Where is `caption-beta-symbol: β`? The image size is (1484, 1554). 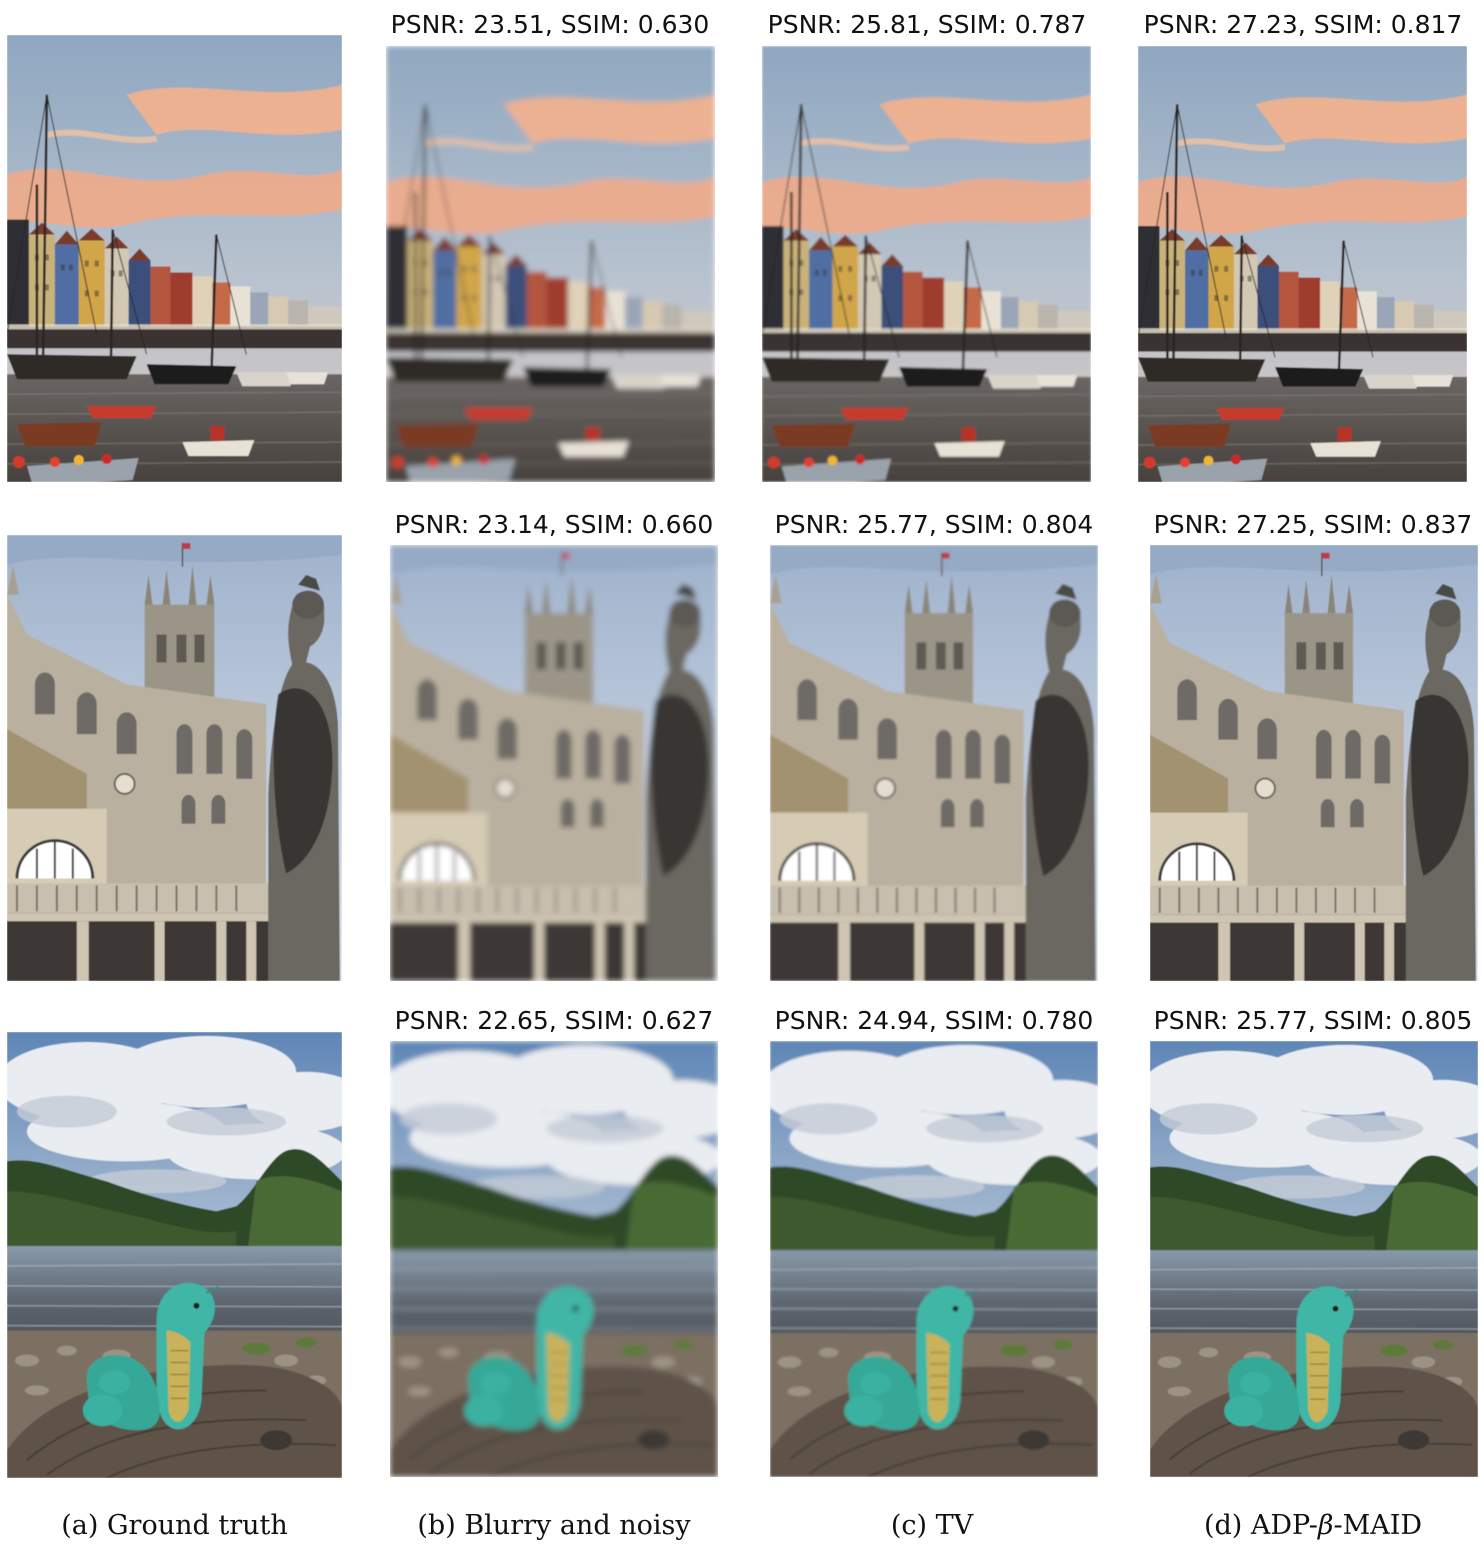 caption-beta-symbol: β is located at coordinates (1325, 1525).